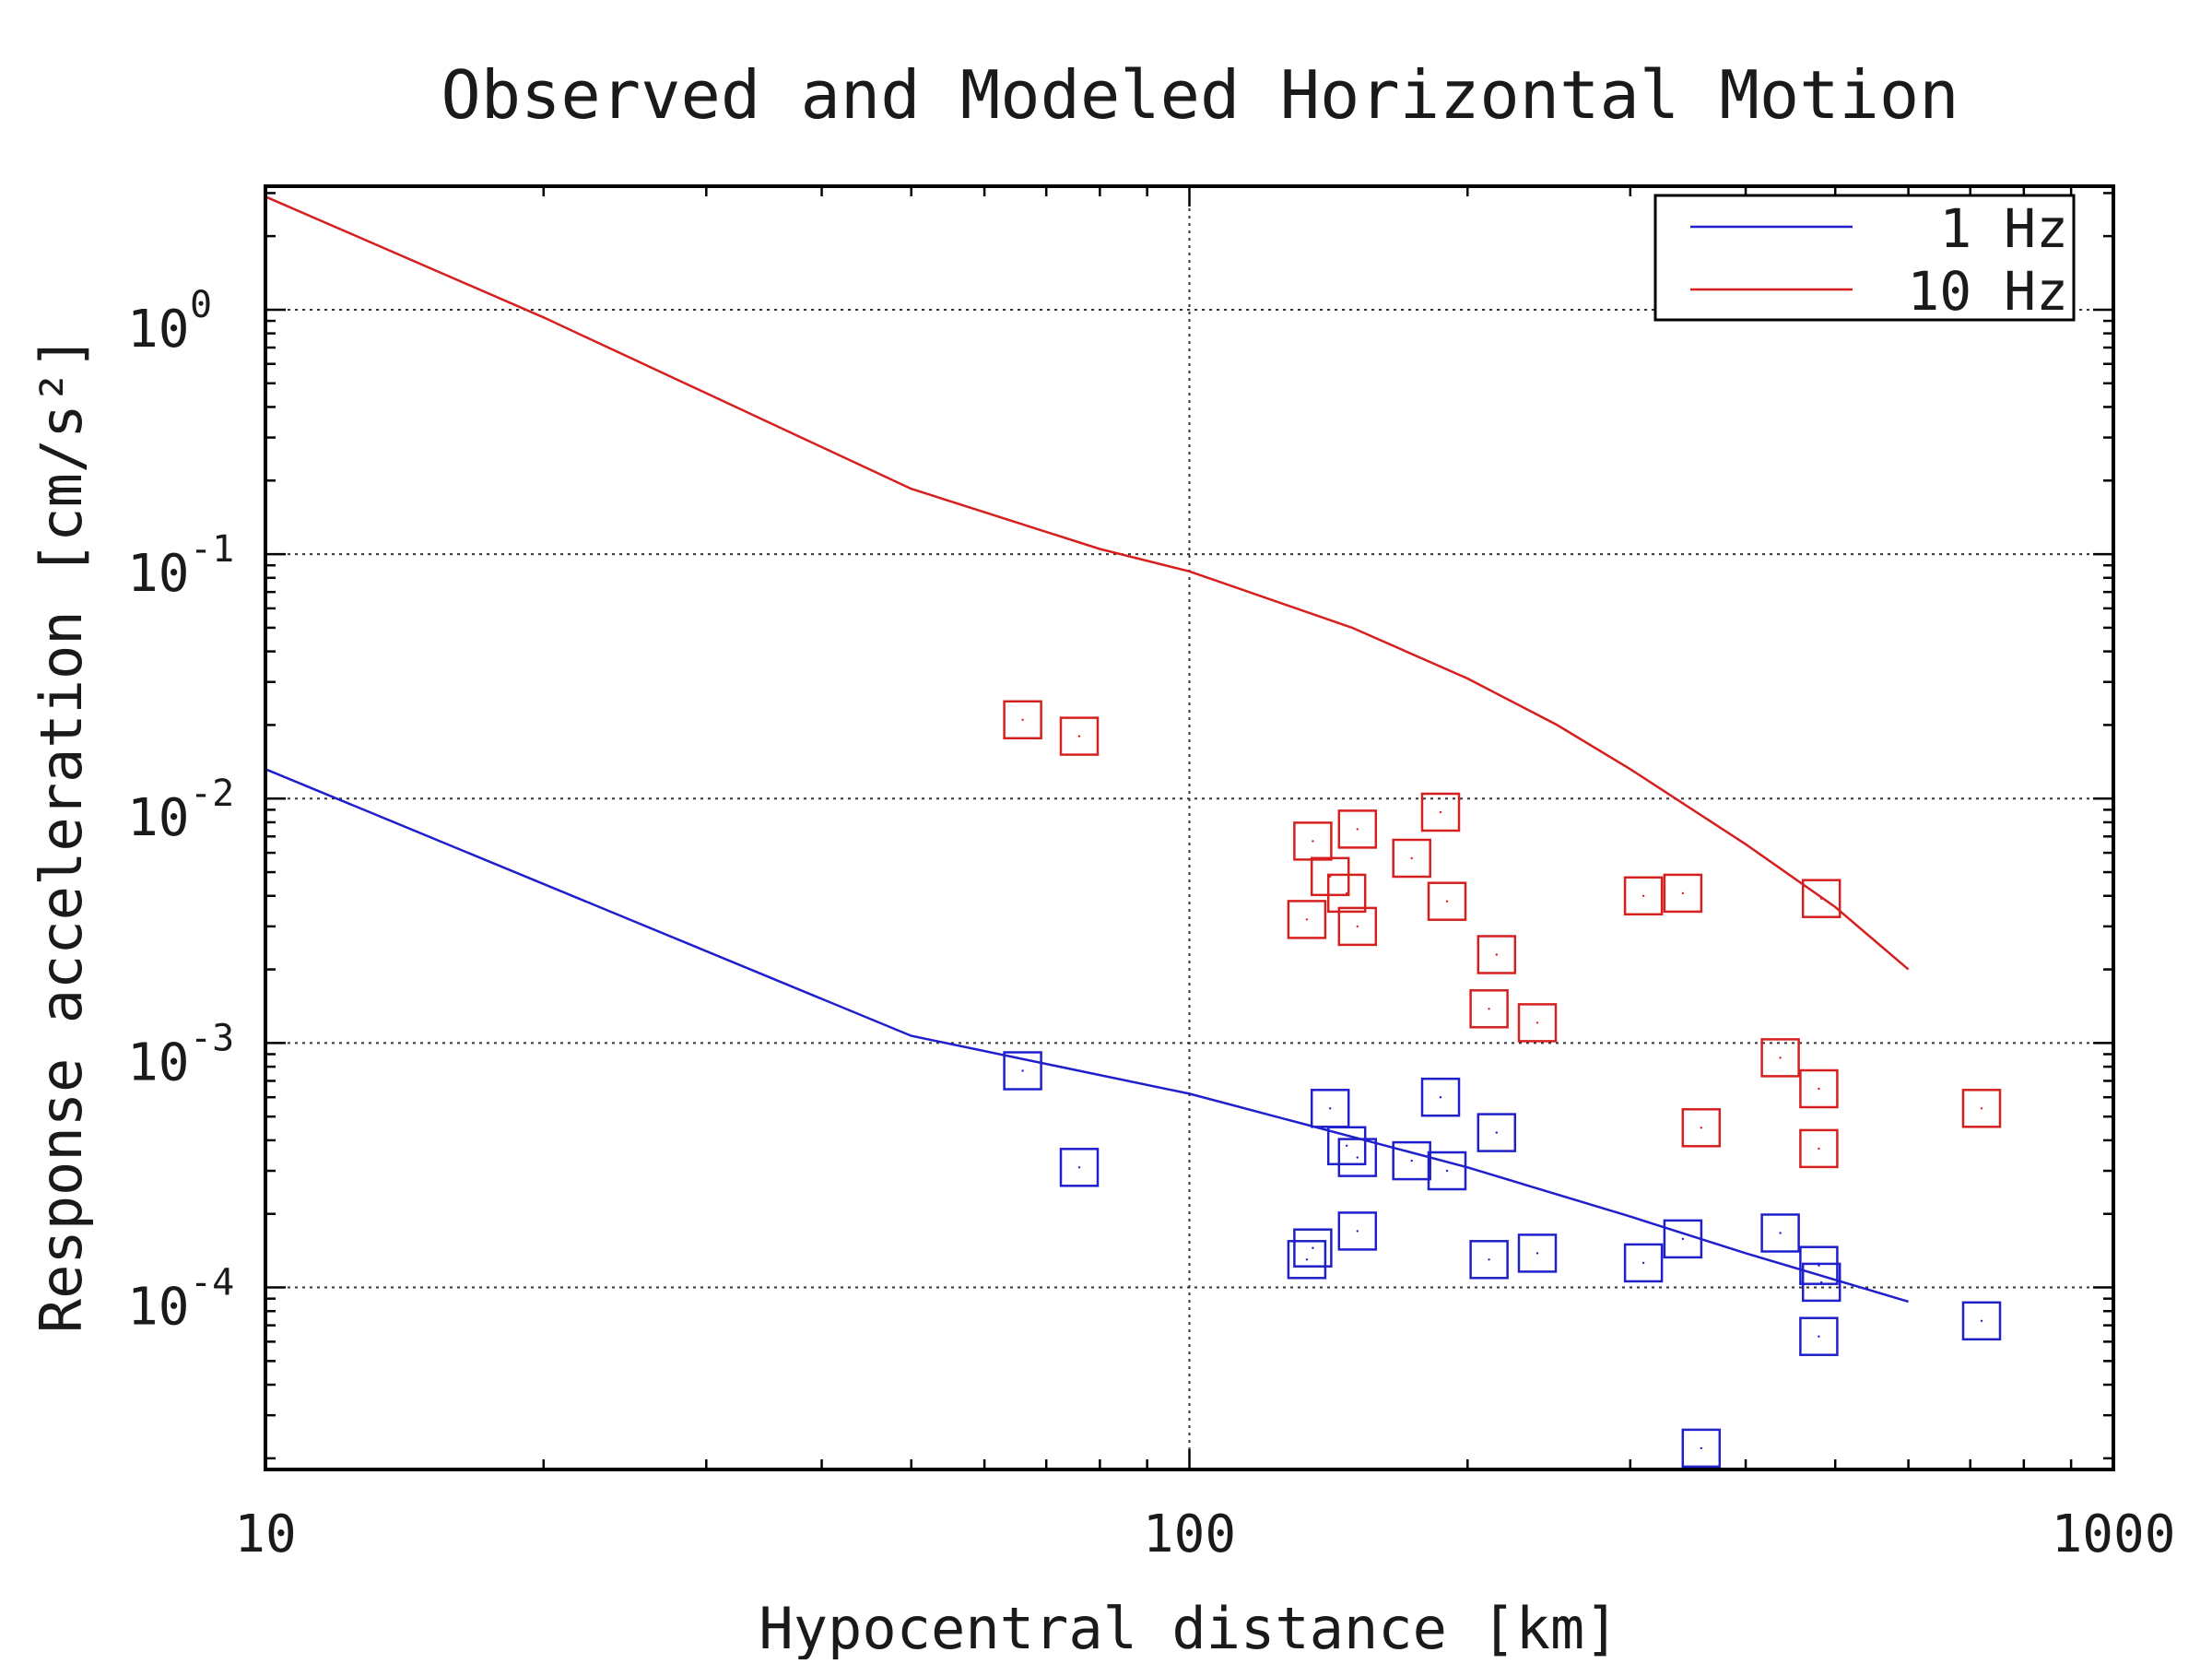 Image resolution: width=2212 pixels, height=1664 pixels. Describe the element at coordinates (212, 549) in the screenshot. I see `y-tick-label-exponent: -1` at that location.